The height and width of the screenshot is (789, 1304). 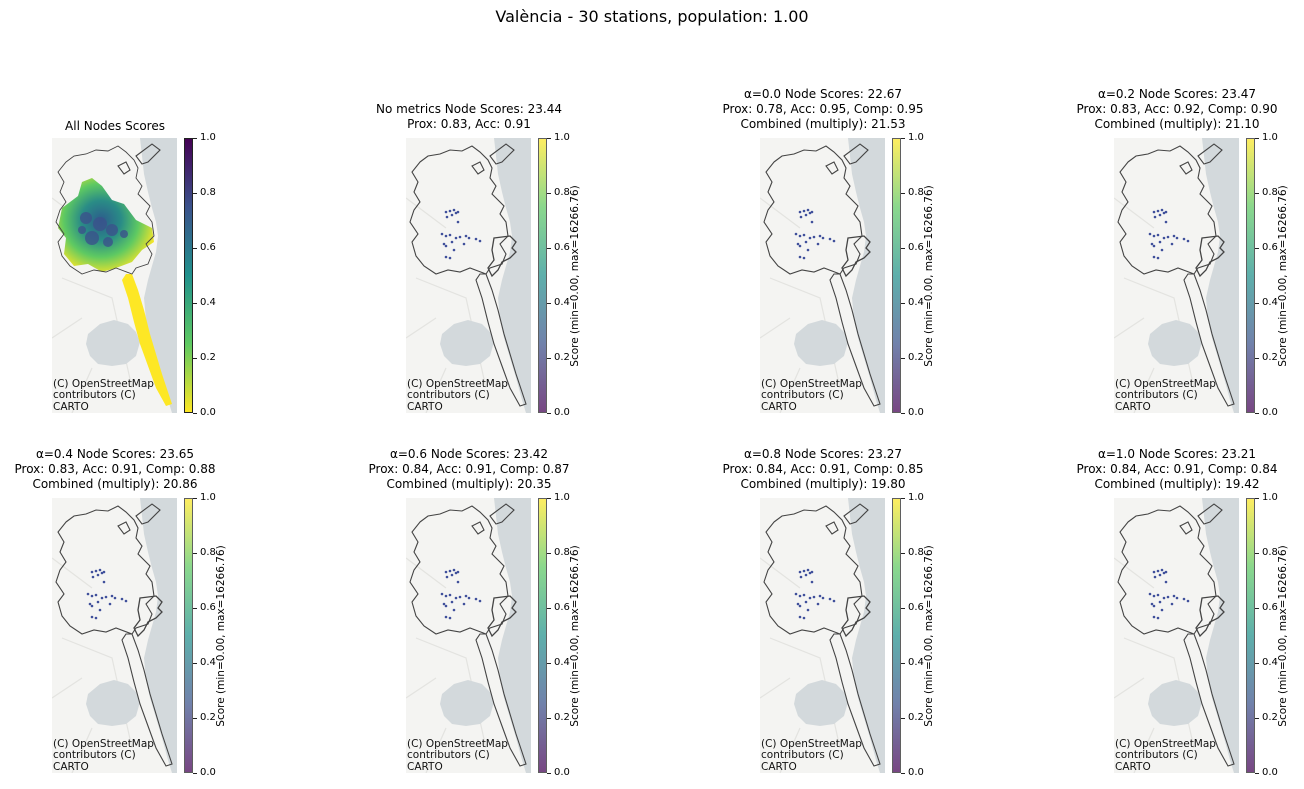 What do you see at coordinates (1209, 700) in the screenshot?
I see `boundary-south` at bounding box center [1209, 700].